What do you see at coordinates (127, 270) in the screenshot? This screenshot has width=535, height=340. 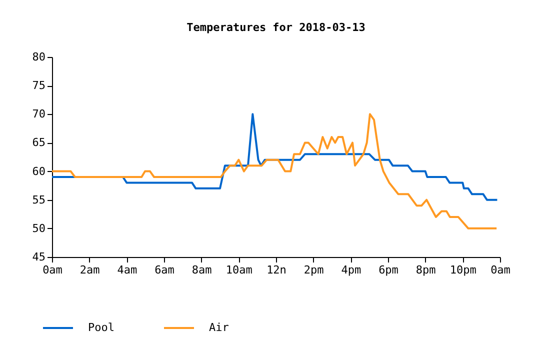 I see `x-tick-label: 4am` at bounding box center [127, 270].